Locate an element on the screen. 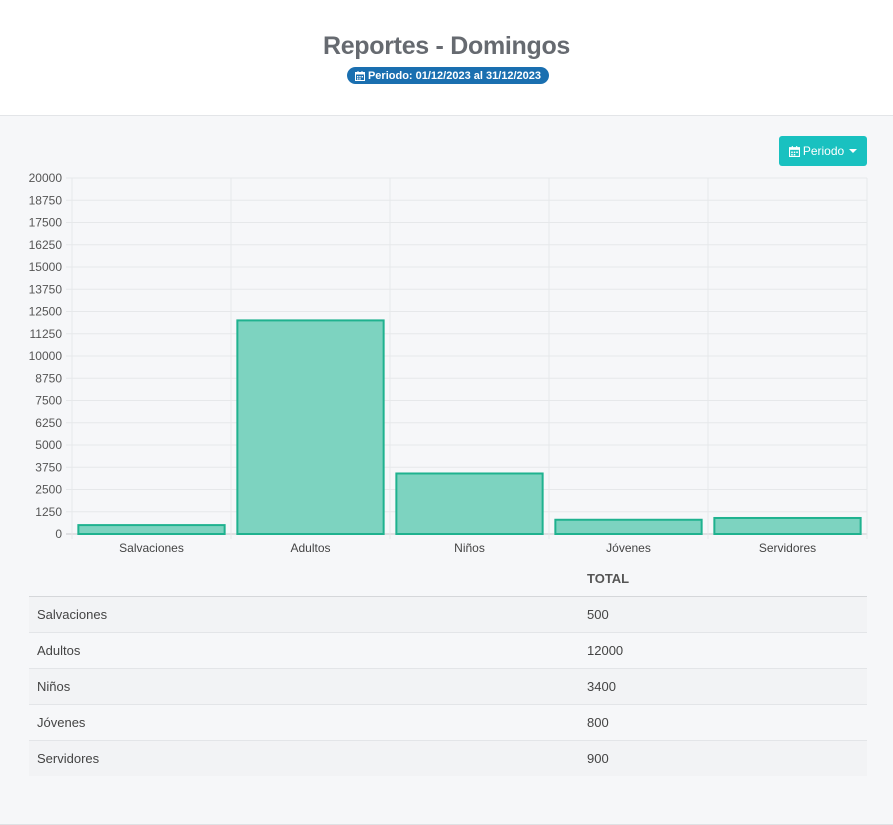 This screenshot has height=825, width=893. column-header-total: TOTAL is located at coordinates (723, 579).